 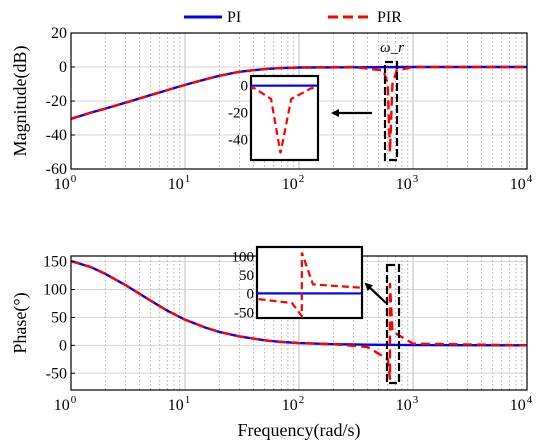 What do you see at coordinates (274, 118) in the screenshot?
I see `magnitude-inset: 0 -20 -40` at bounding box center [274, 118].